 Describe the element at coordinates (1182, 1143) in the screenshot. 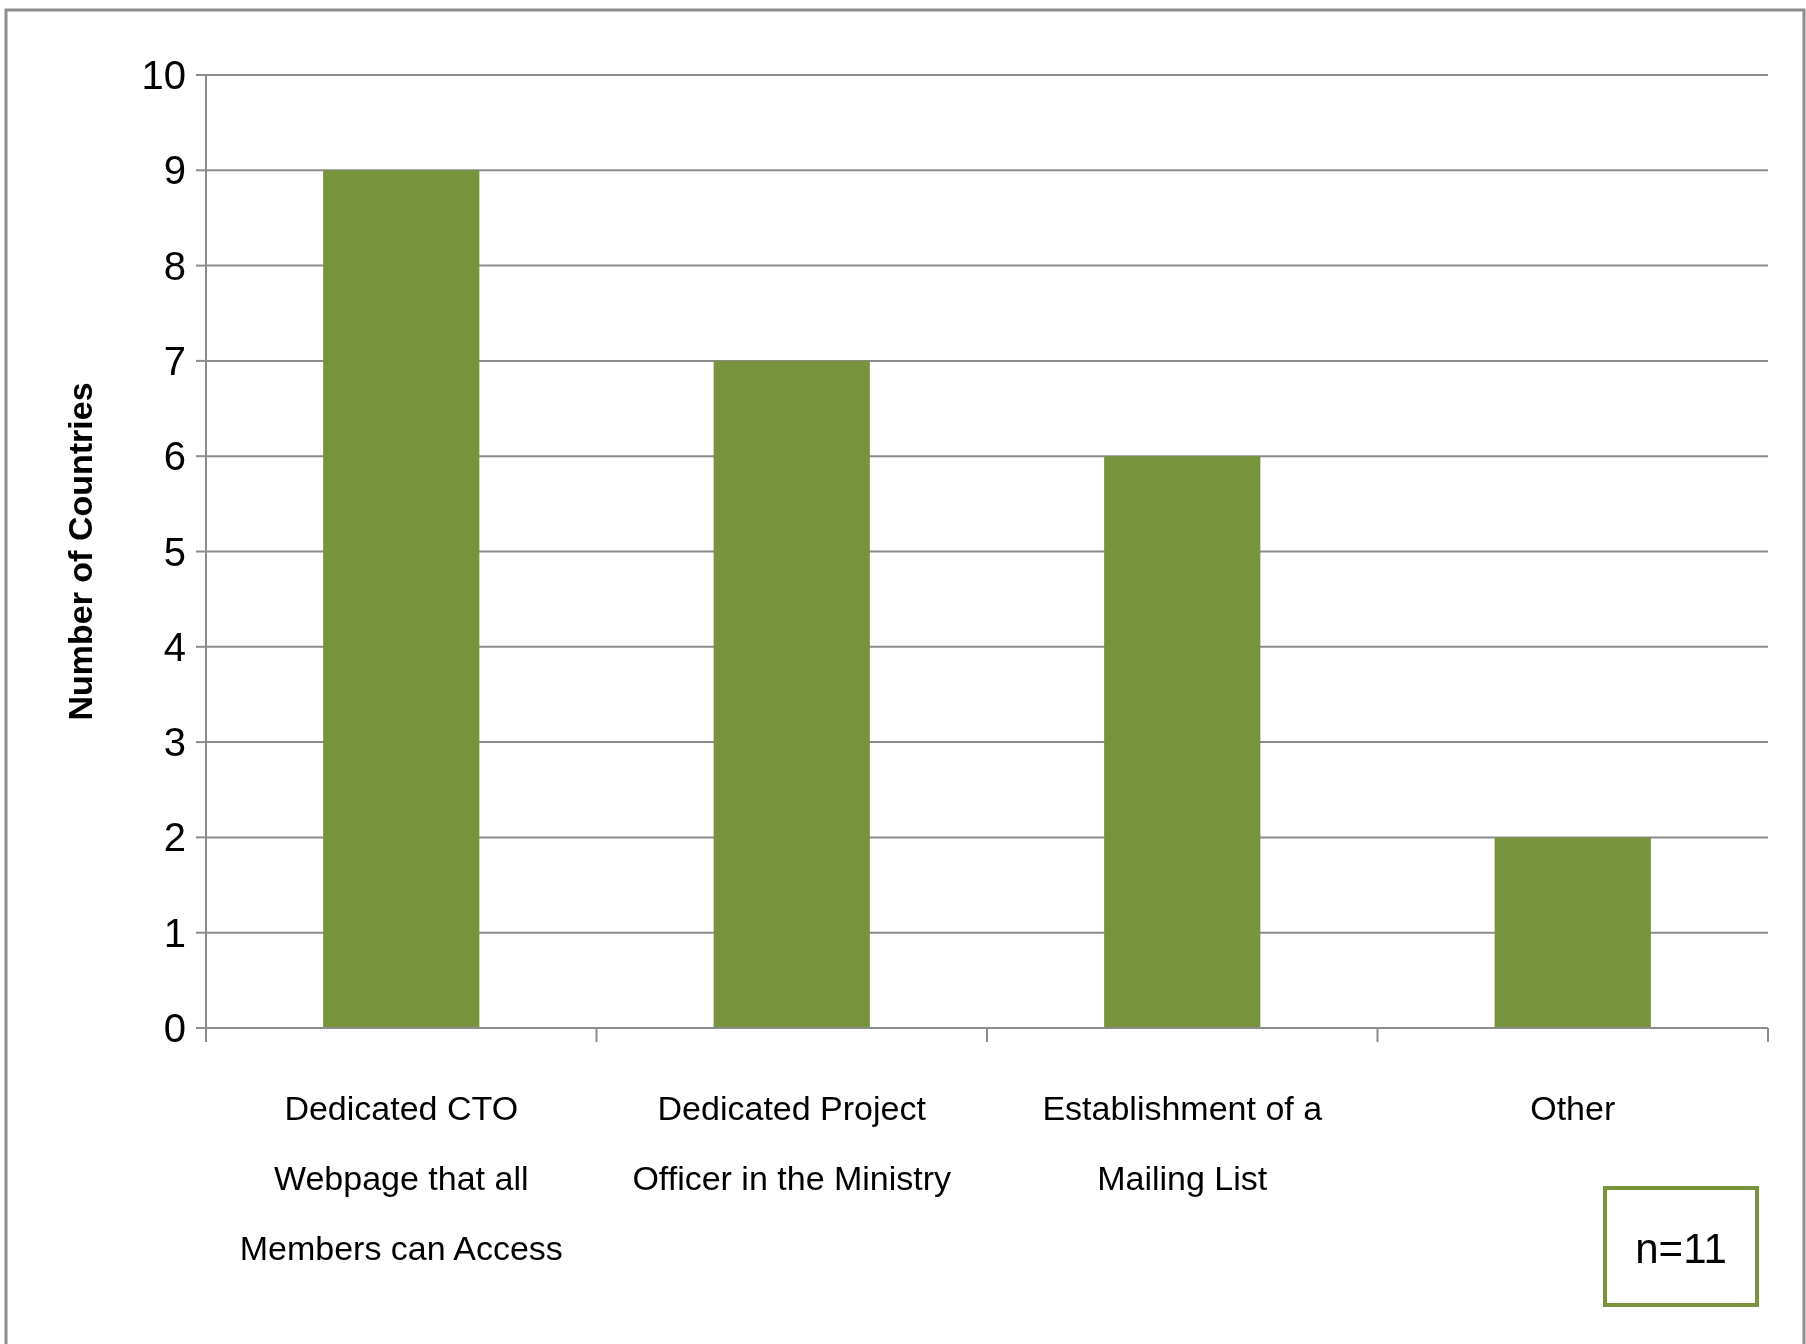

I see `x-tick-label: Establishment of a Mailing List` at that location.